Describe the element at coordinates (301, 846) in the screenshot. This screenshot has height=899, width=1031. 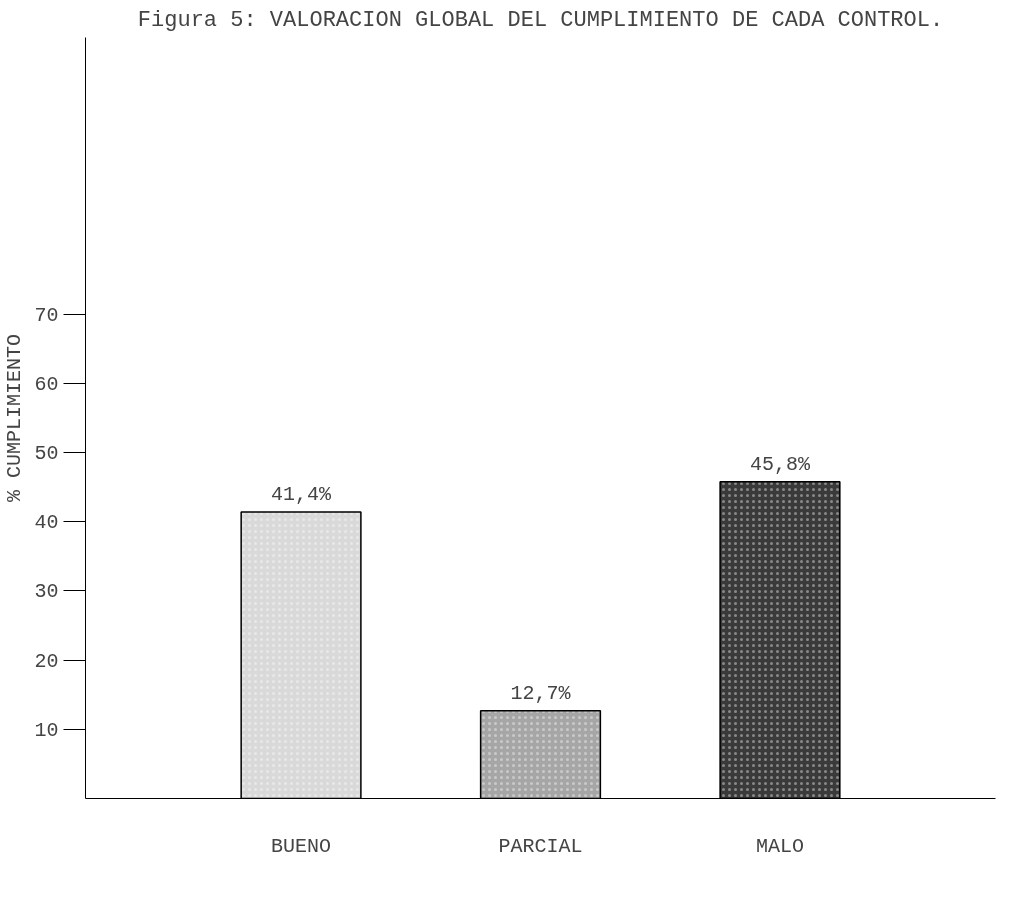
I see `x-tick-label: BUENO` at that location.